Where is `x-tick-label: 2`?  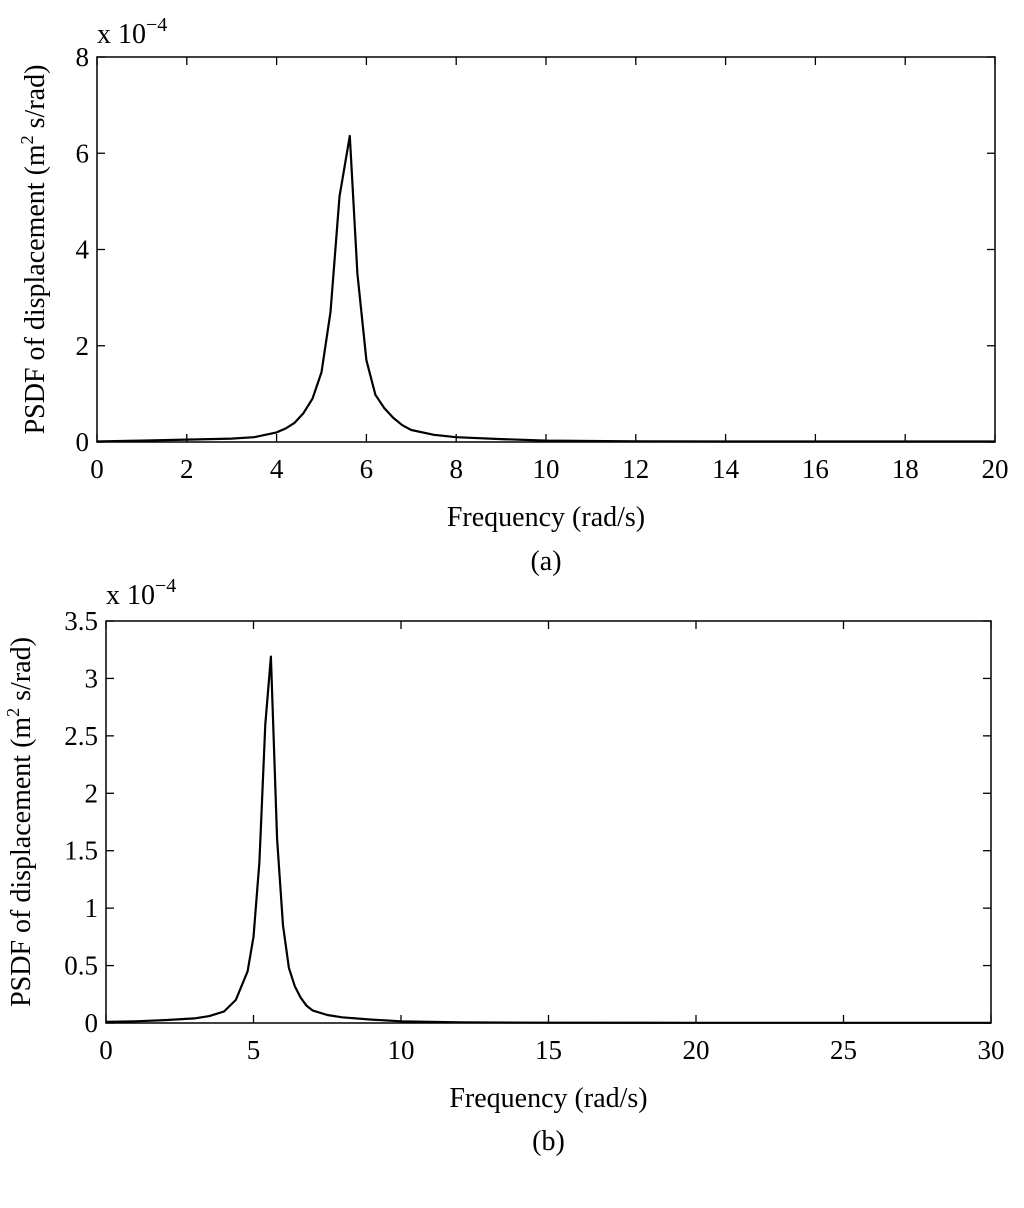
x-tick-label: 2 is located at coordinates (187, 469).